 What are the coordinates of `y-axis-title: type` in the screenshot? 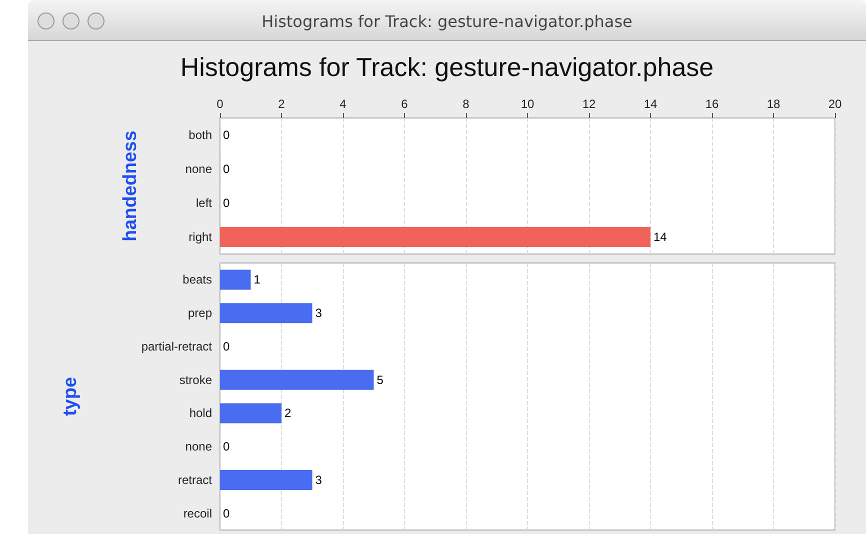 It's located at (70, 396).